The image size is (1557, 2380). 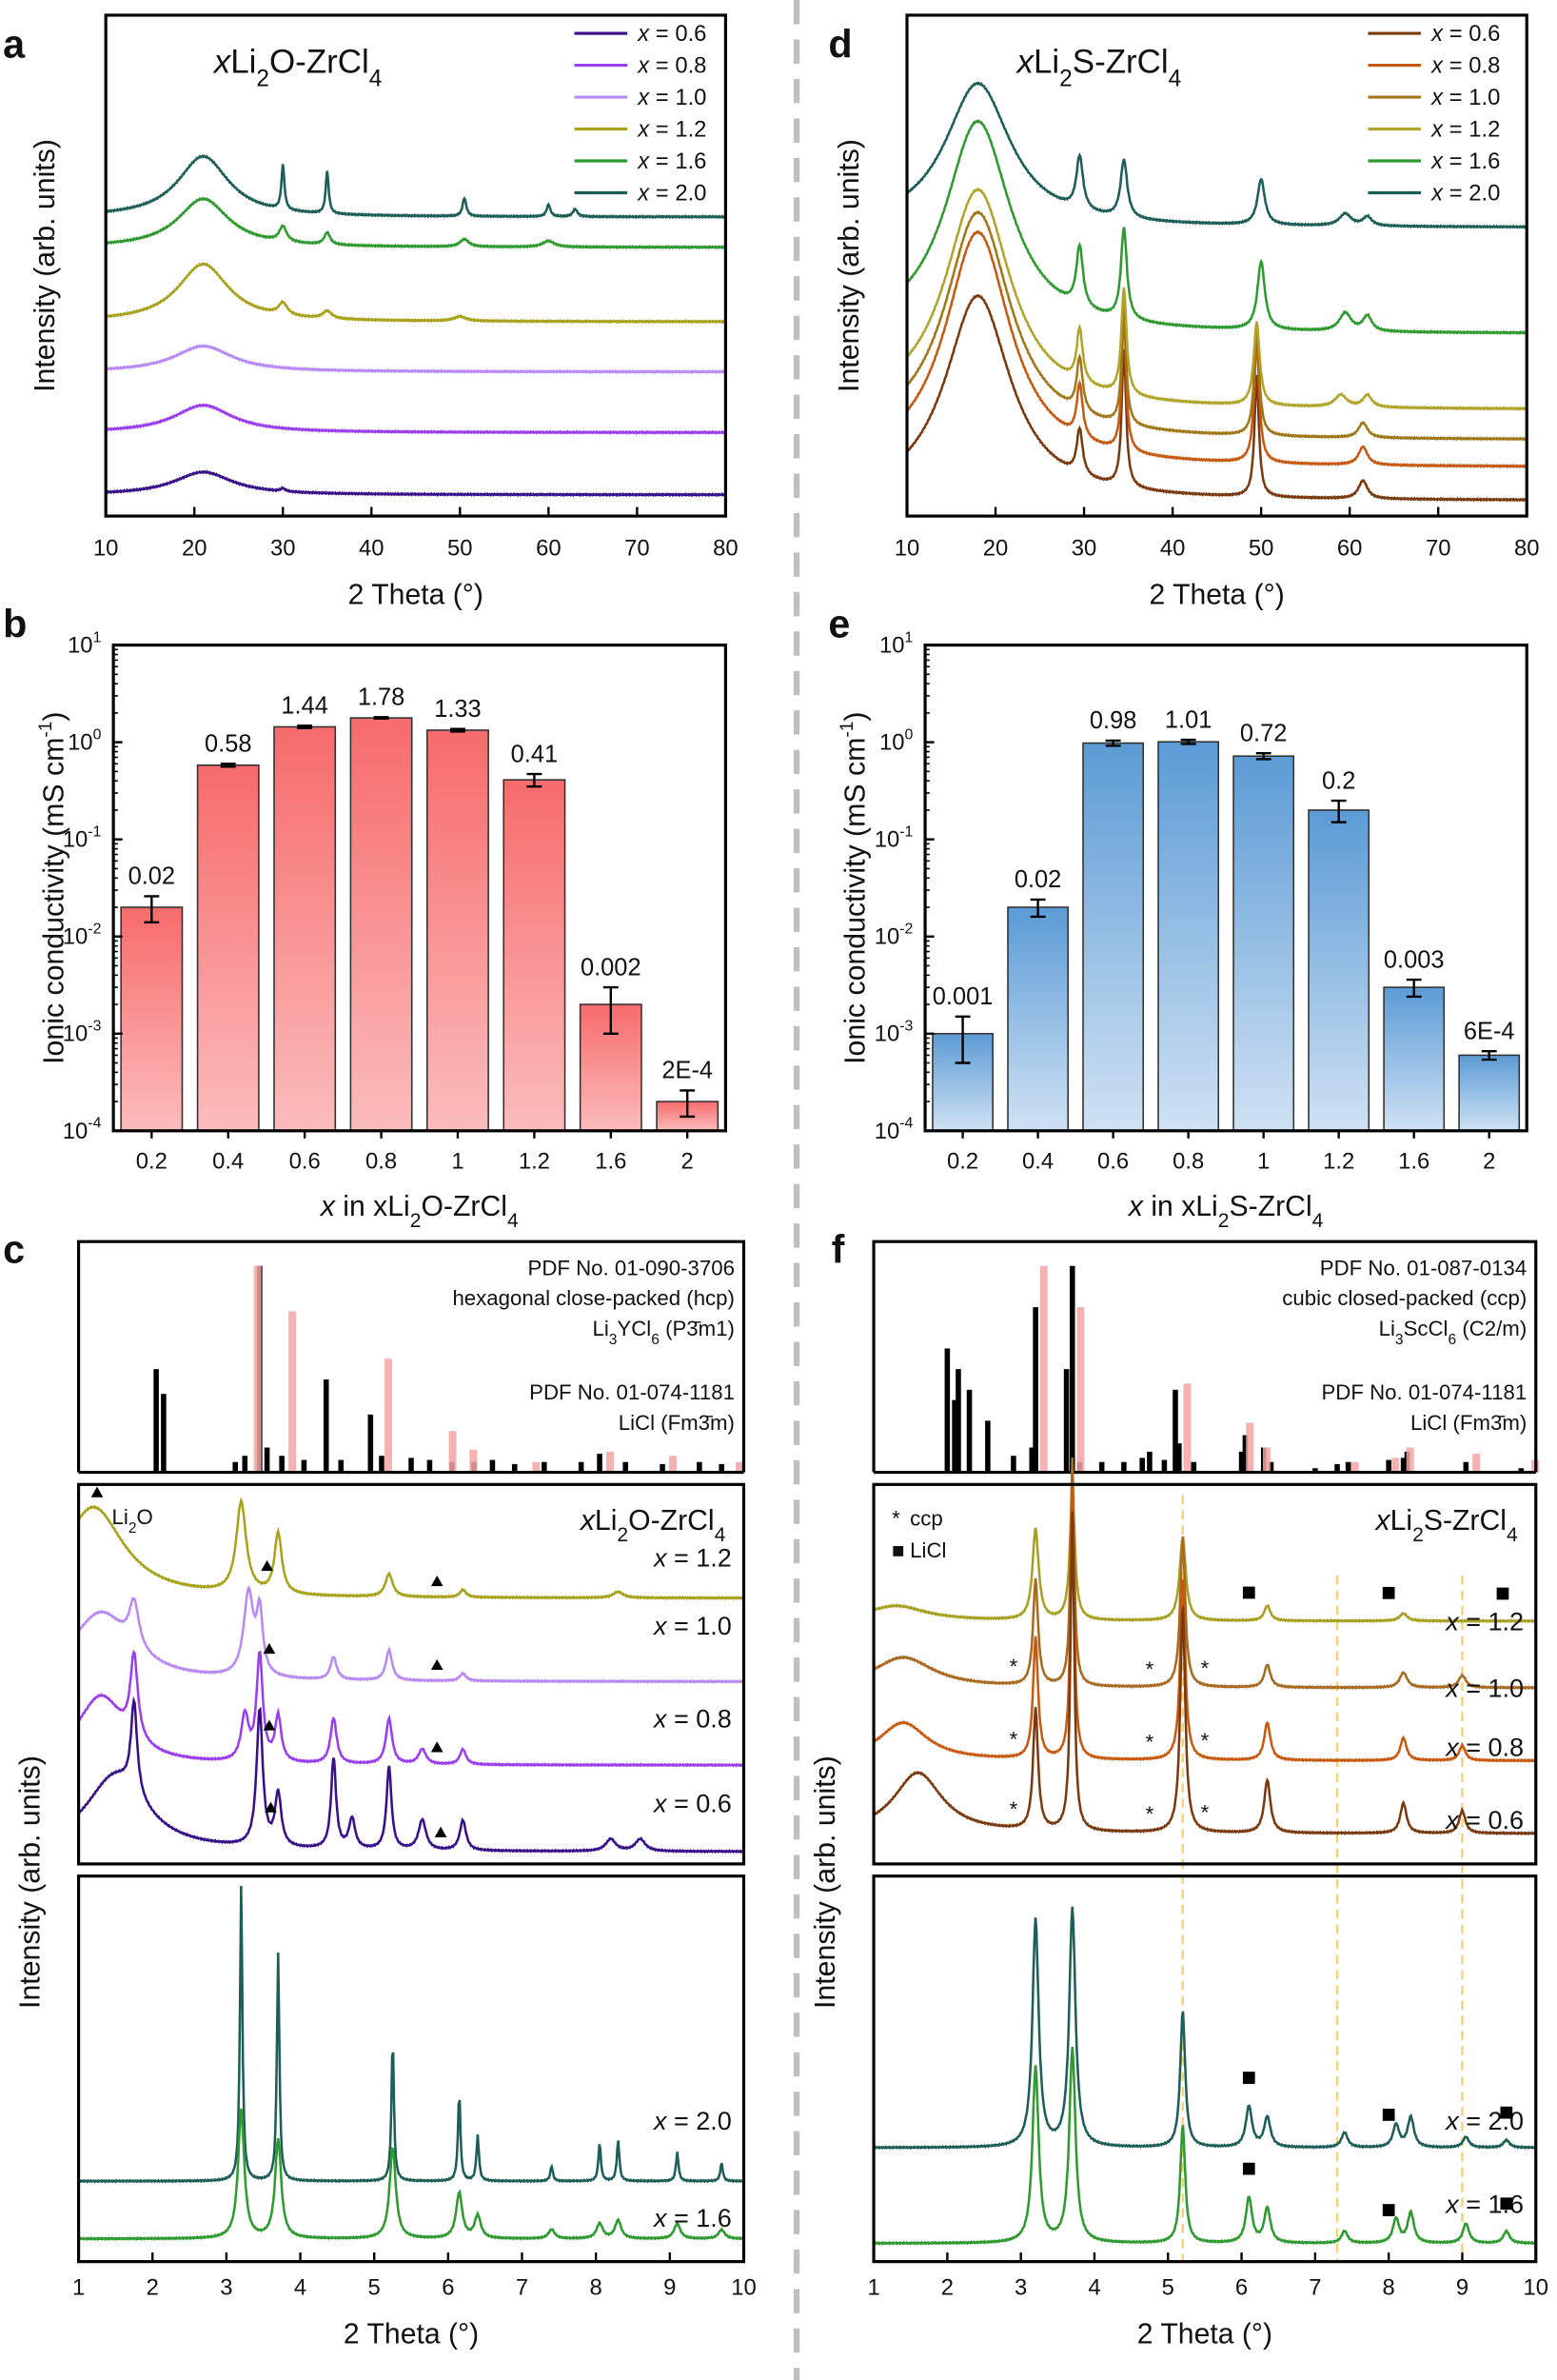 What do you see at coordinates (632, 1392) in the screenshot?
I see `reference-label: PDF No. 01-074-1181` at bounding box center [632, 1392].